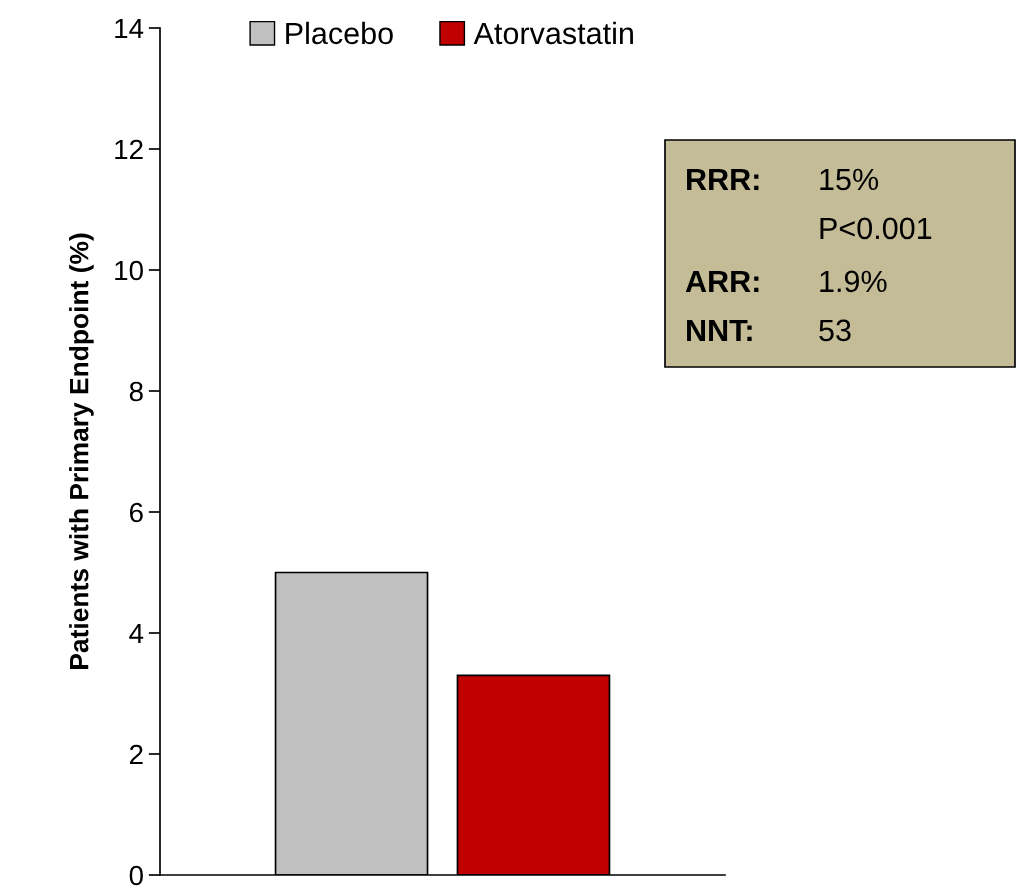 The width and height of the screenshot is (1020, 889). I want to click on text: NNT: 53, so click(769, 330).